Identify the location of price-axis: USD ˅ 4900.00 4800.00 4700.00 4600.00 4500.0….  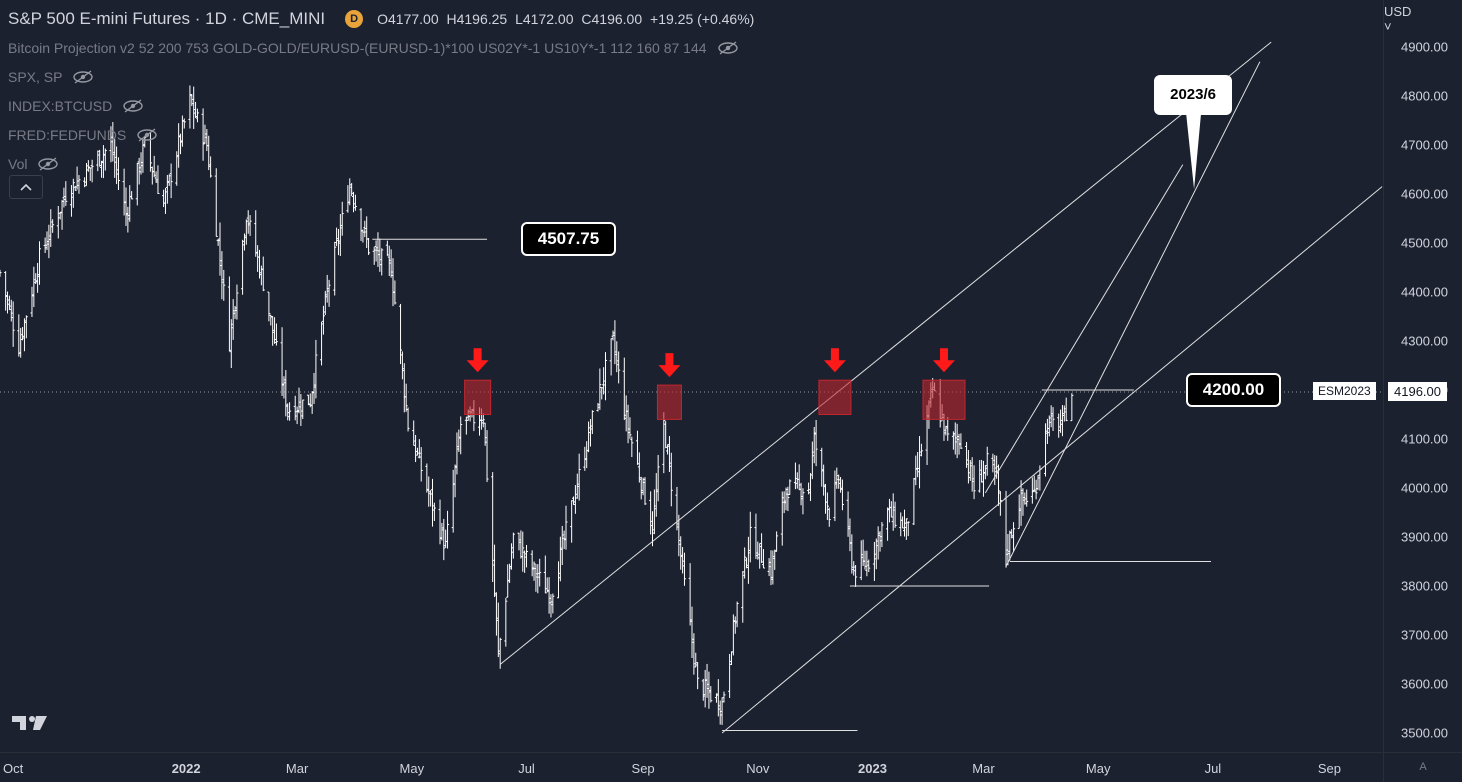
(1422, 390).